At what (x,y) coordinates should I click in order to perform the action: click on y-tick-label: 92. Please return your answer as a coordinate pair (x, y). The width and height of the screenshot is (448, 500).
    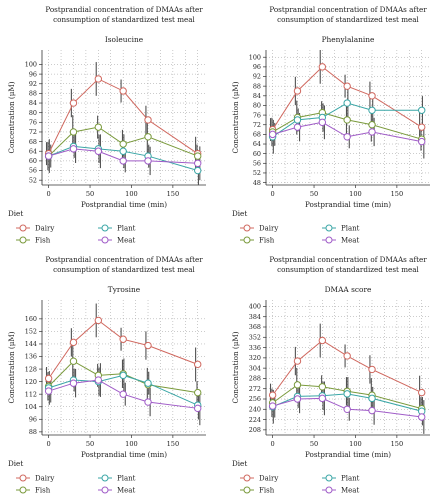
    Looking at the image, I should click on (33, 84).